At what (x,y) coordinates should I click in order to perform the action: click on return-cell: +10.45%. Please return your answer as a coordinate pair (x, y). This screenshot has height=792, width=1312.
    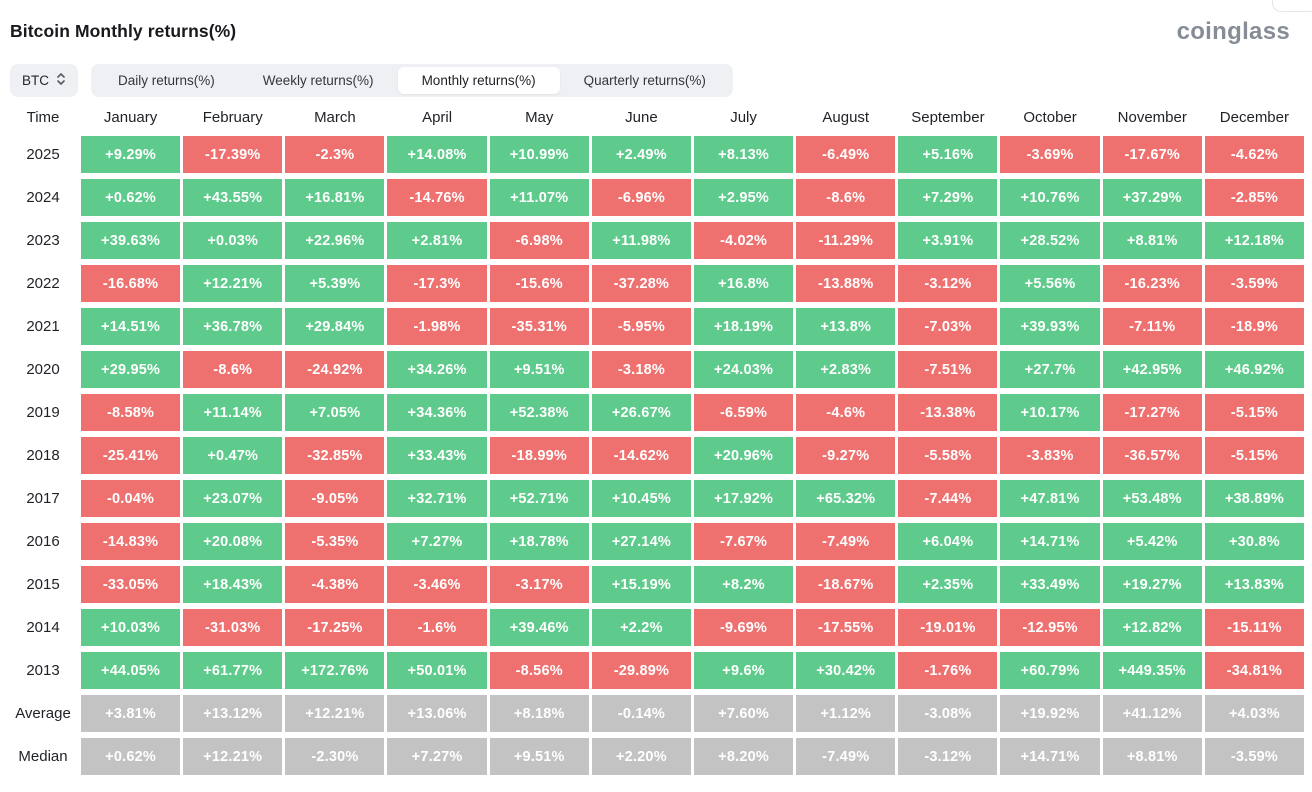
    Looking at the image, I should click on (641, 498).